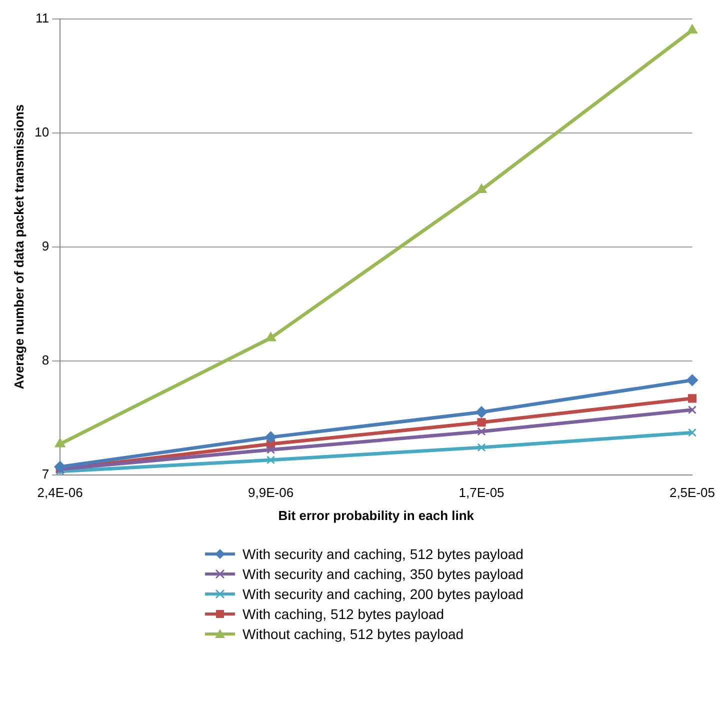 The height and width of the screenshot is (702, 726). Describe the element at coordinates (383, 574) in the screenshot. I see `legend-label: With security and caching, 350 bytes payload` at that location.